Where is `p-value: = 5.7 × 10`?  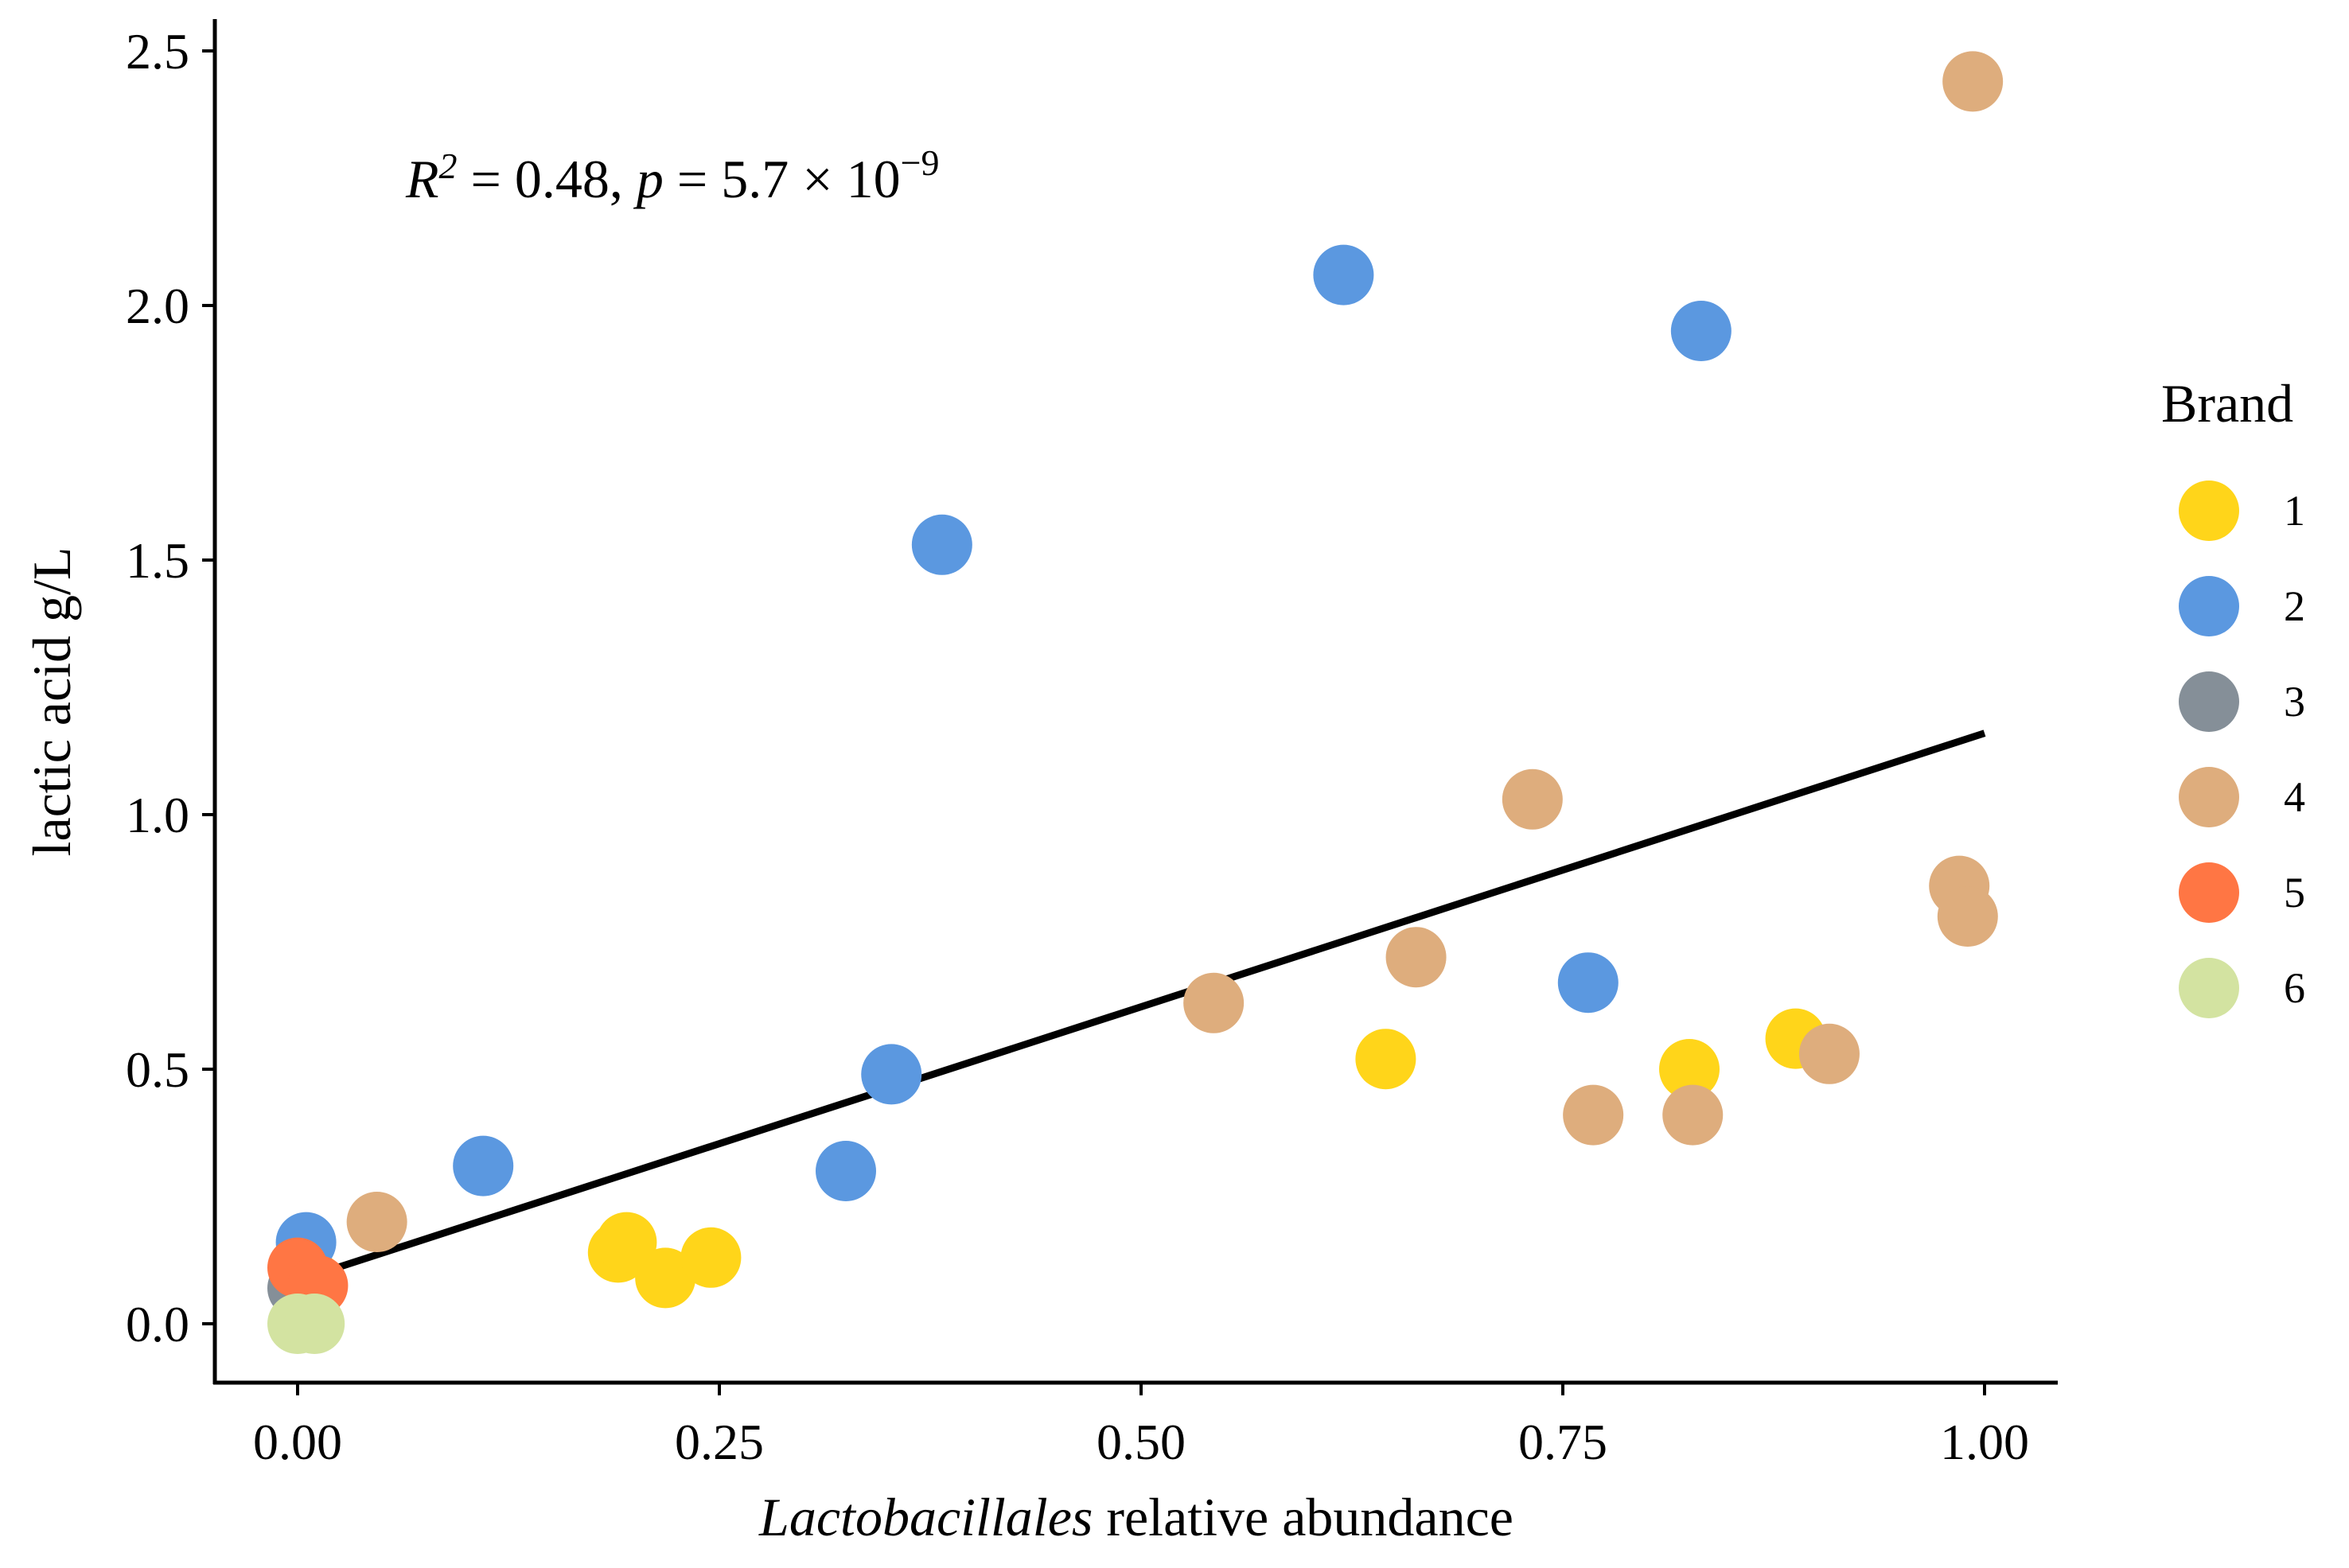
p-value: = 5.7 × 10 is located at coordinates (782, 179).